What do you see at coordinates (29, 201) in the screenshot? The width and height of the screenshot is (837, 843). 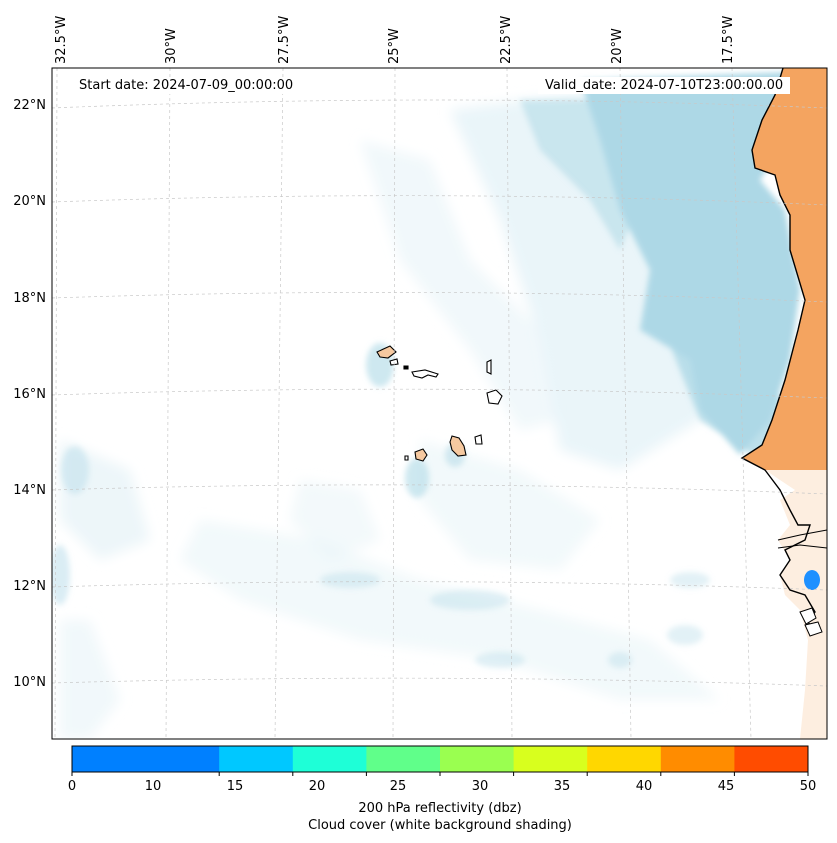 I see `lat-label-20n: 20°N` at bounding box center [29, 201].